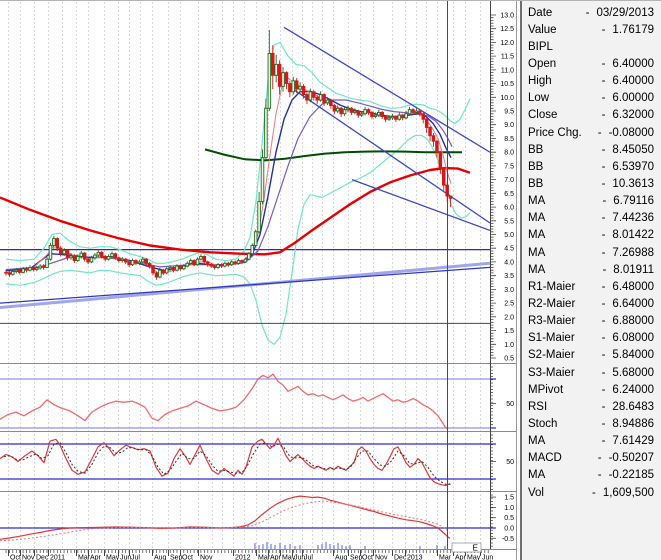 This screenshot has width=661, height=560. I want to click on panel-divider, so click(516, 280).